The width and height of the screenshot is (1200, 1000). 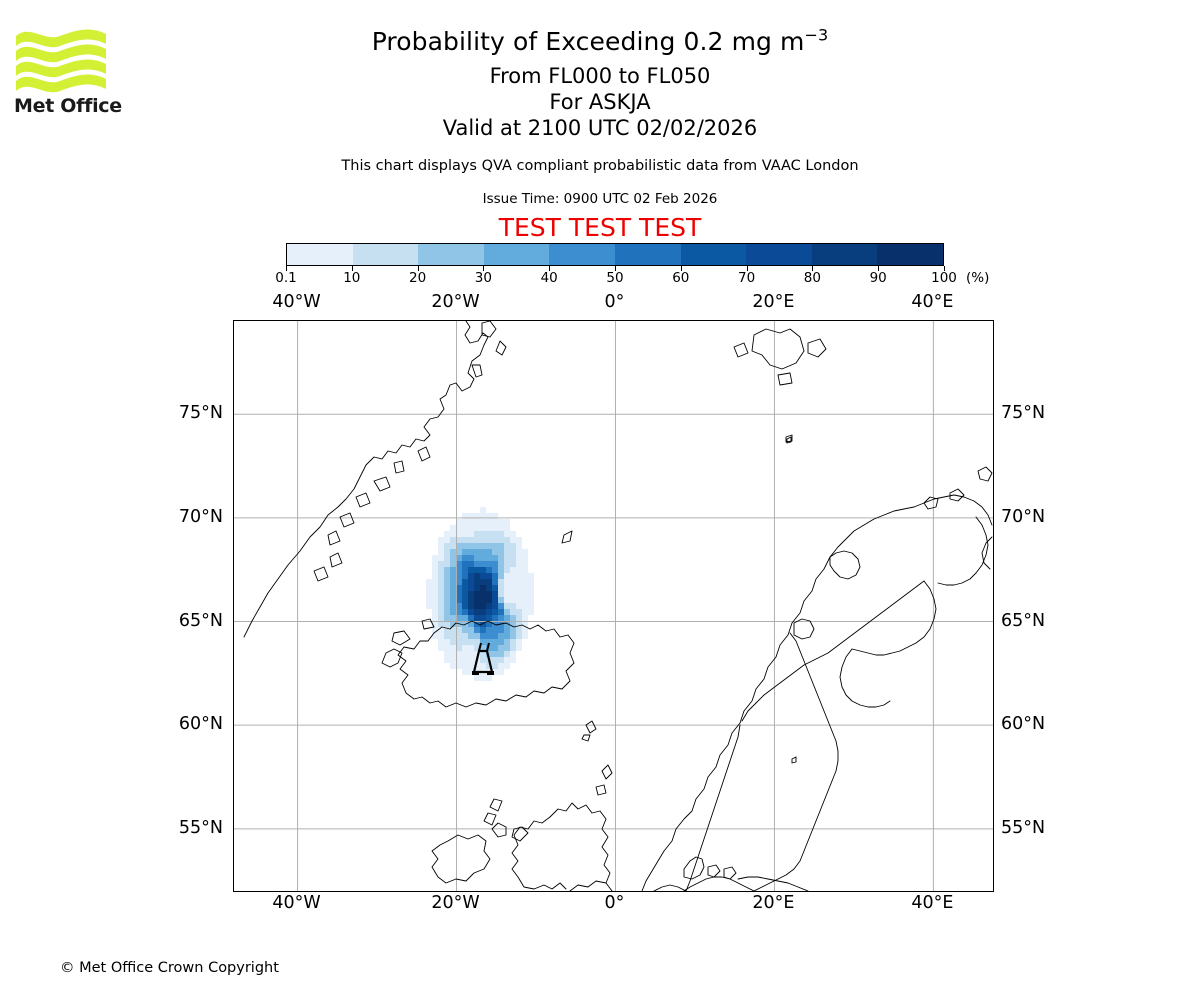 I want to click on colorbar-tick-label-5: 50, so click(x=615, y=278).